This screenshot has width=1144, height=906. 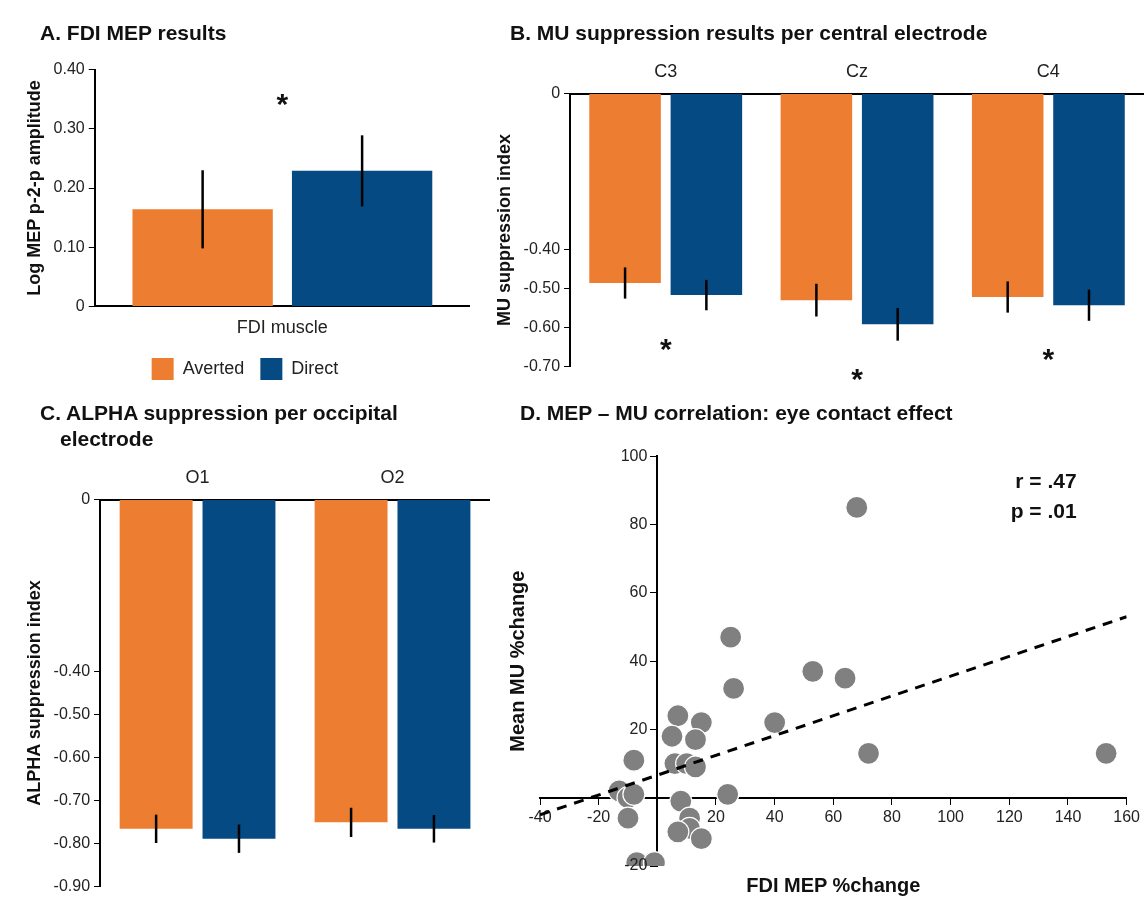 What do you see at coordinates (315, 367) in the screenshot?
I see `legend-label: Direct` at bounding box center [315, 367].